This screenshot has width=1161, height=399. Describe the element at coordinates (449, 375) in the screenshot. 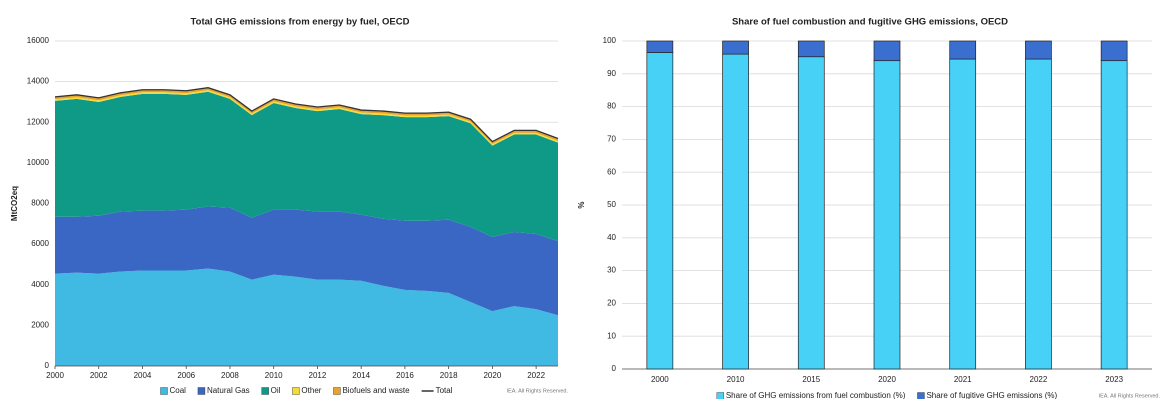

I see `x-tick-label: 2018` at that location.